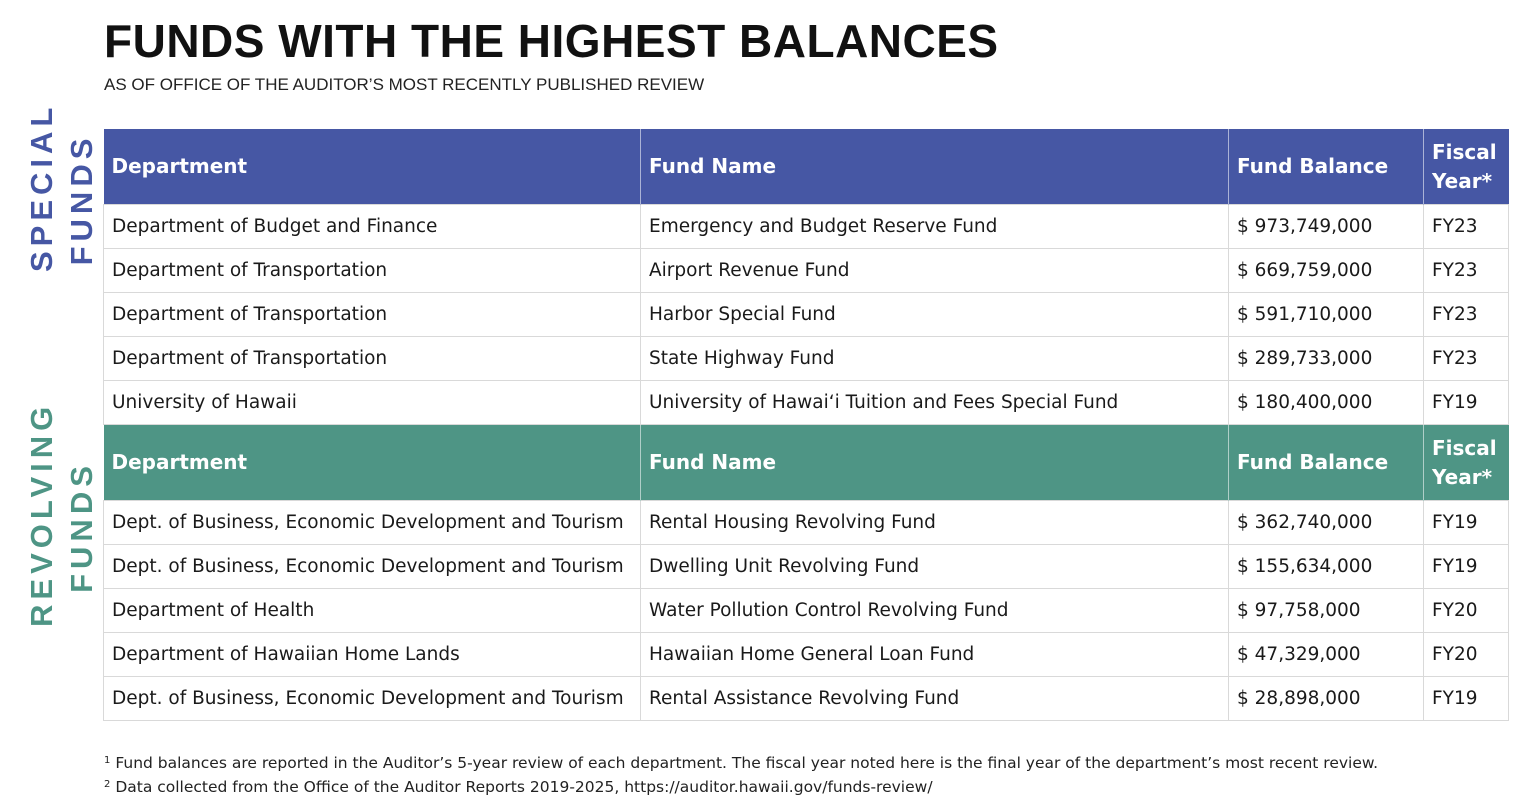 This screenshot has height=809, width=1536. Describe the element at coordinates (934, 698) in the screenshot. I see `cell-fund-name: Rental Assistance Revolving Fund` at that location.